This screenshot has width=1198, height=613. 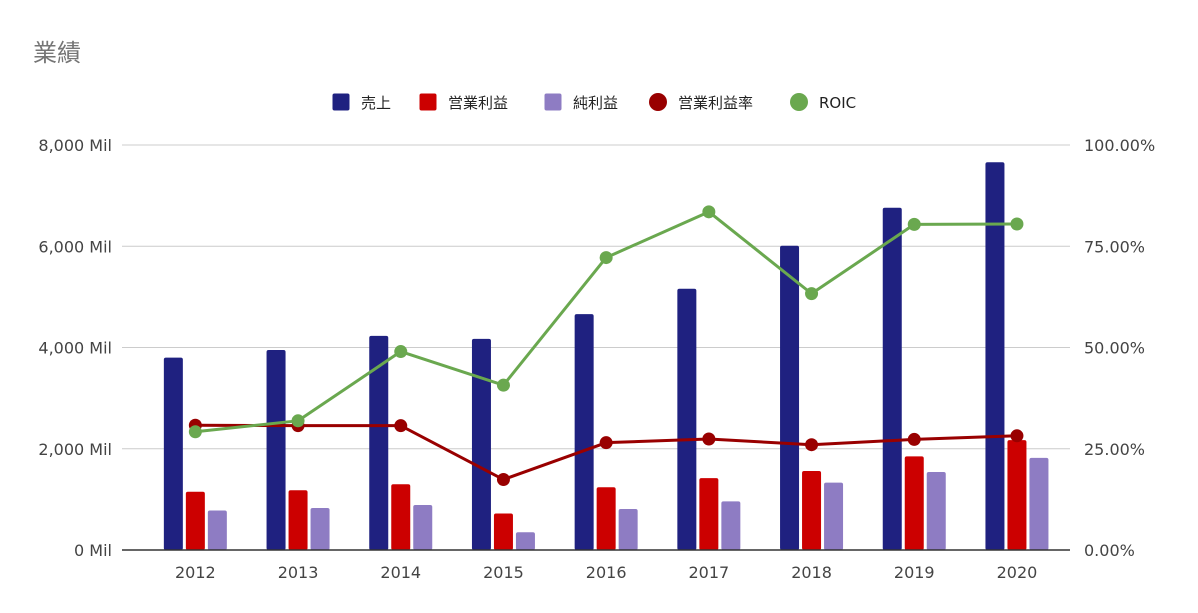 I want to click on x-axis-tick-label: 2015, so click(x=503, y=572).